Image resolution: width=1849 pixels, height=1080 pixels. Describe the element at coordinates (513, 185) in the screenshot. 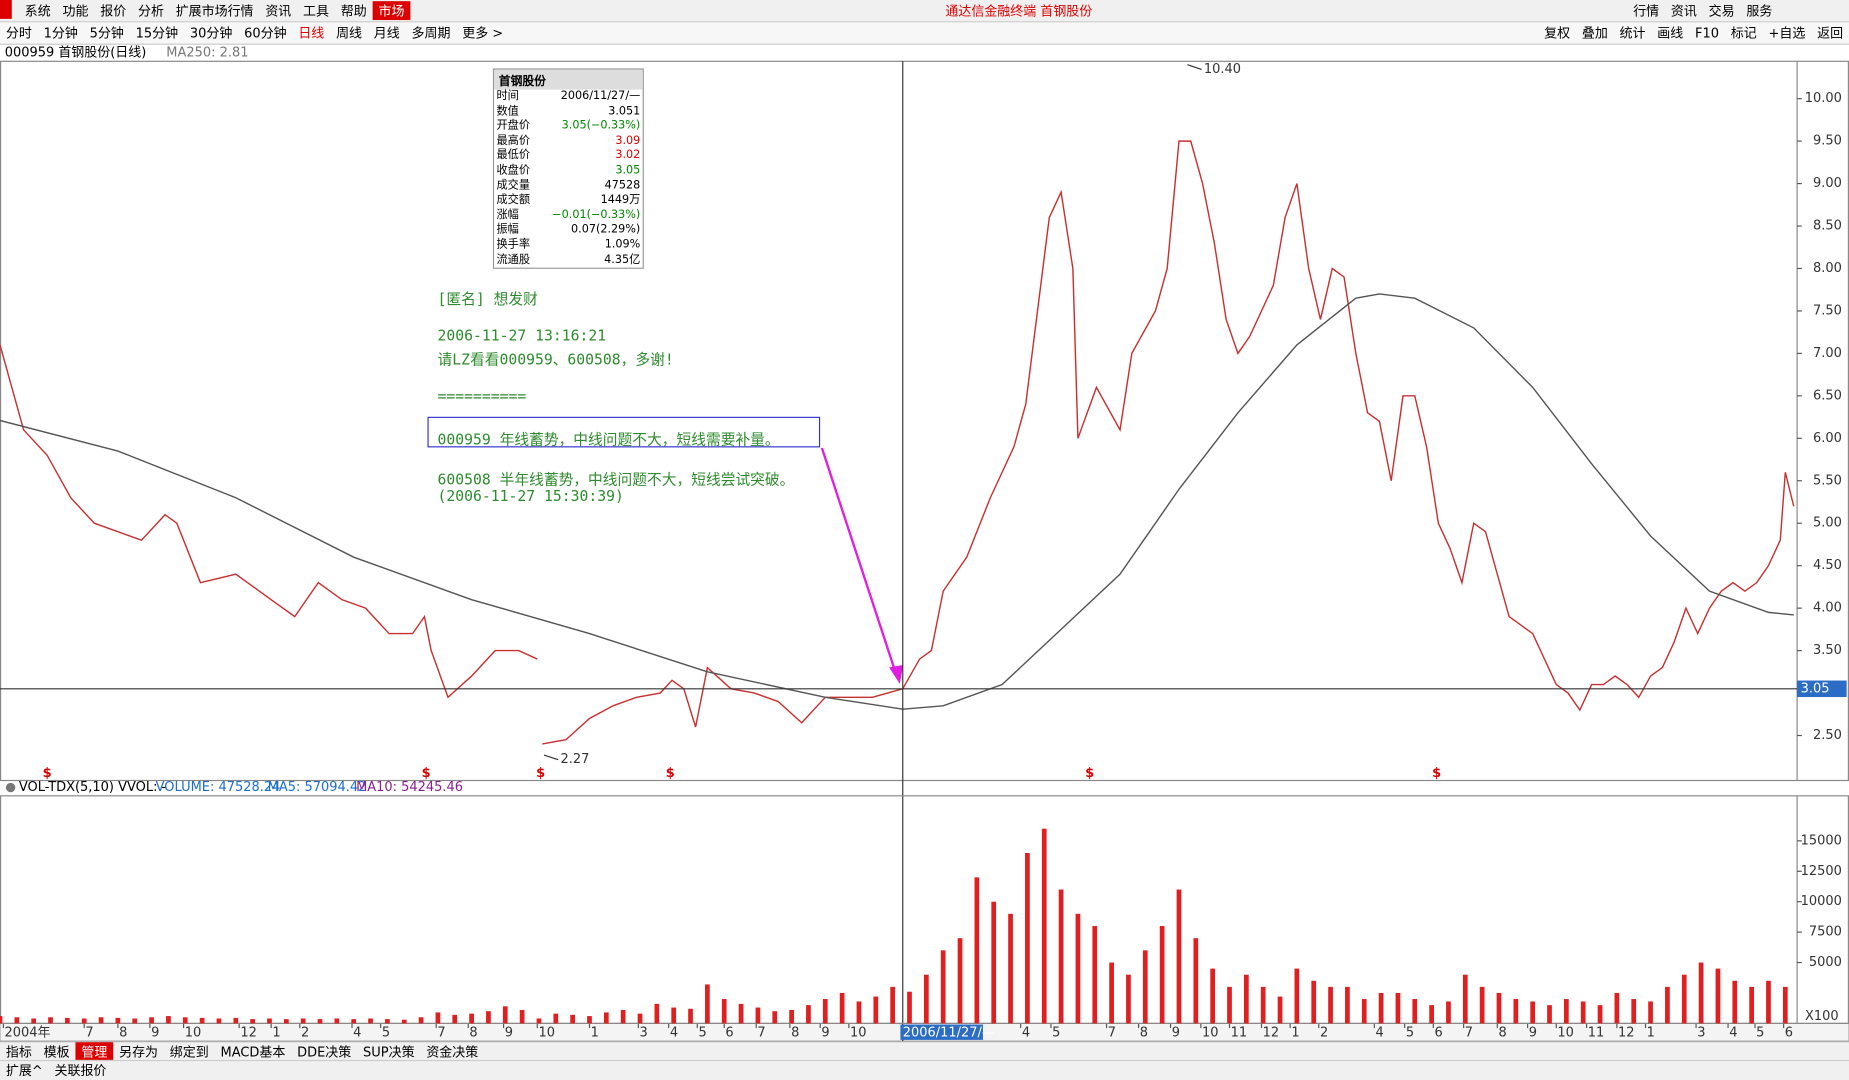

I see `info-label: 成交量` at that location.